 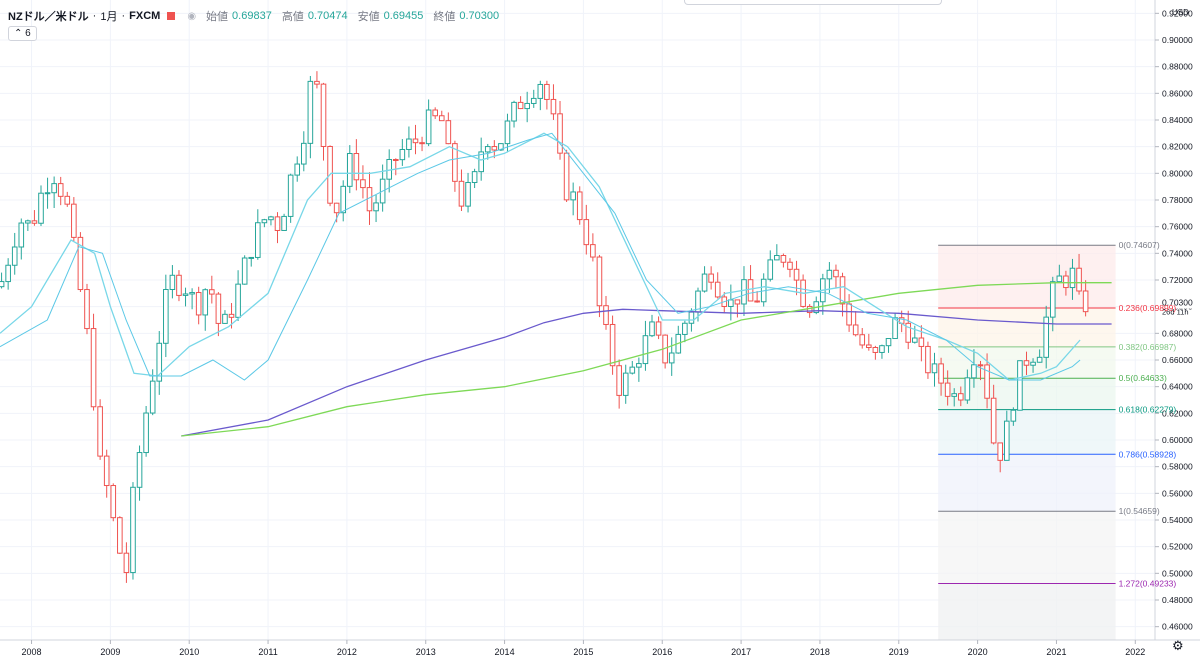 I want to click on last-price-label: 0.70300, so click(x=1177, y=303).